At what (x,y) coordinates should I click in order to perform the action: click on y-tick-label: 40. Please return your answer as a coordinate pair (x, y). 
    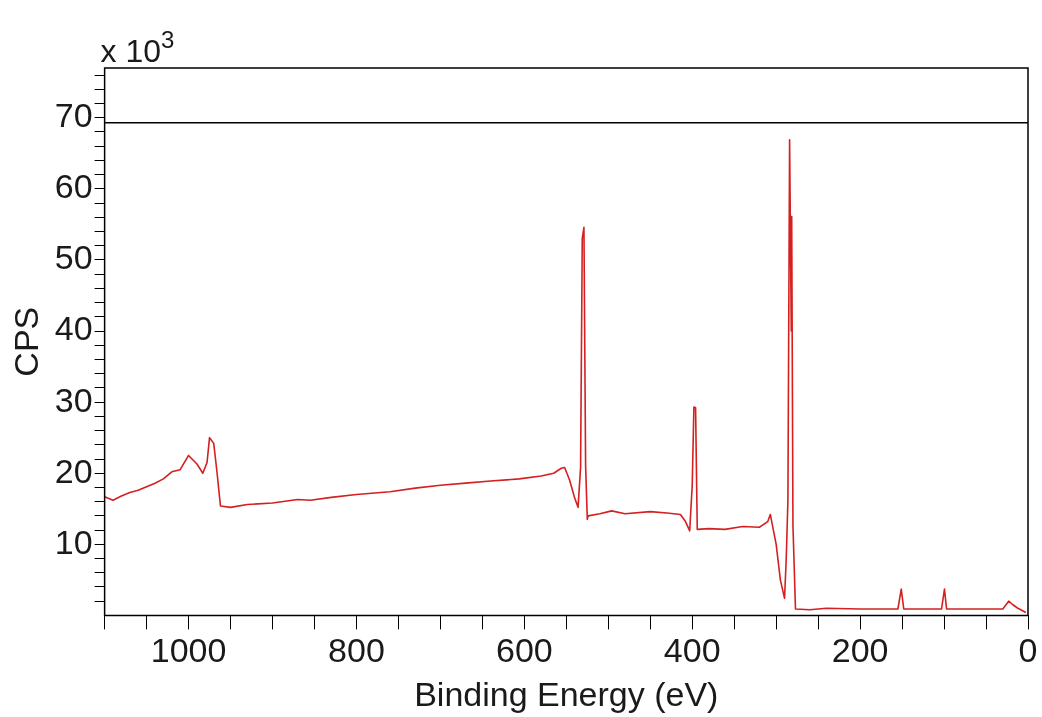
    Looking at the image, I should click on (73, 328).